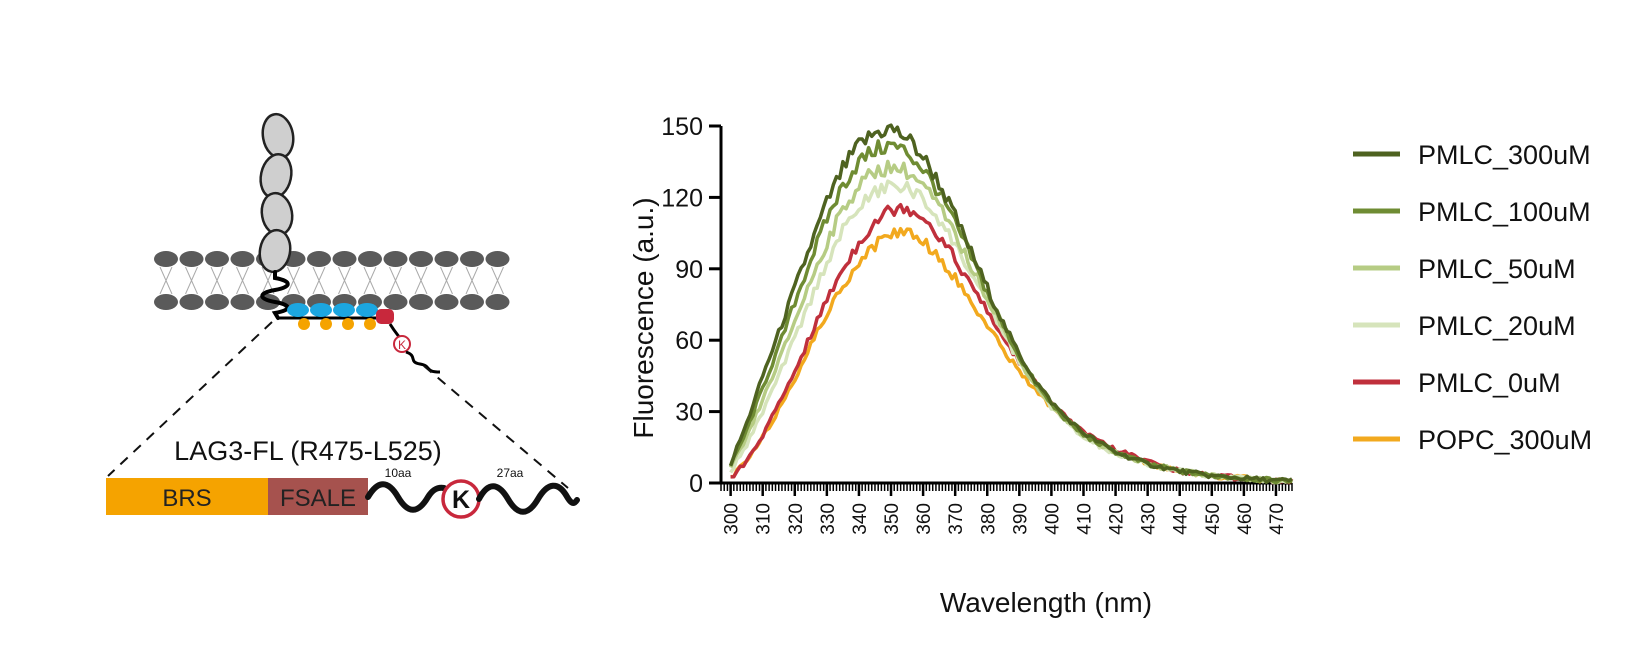 This screenshot has height=646, width=1631. What do you see at coordinates (359, 338) in the screenshot?
I see `intracellular-tail: K` at bounding box center [359, 338].